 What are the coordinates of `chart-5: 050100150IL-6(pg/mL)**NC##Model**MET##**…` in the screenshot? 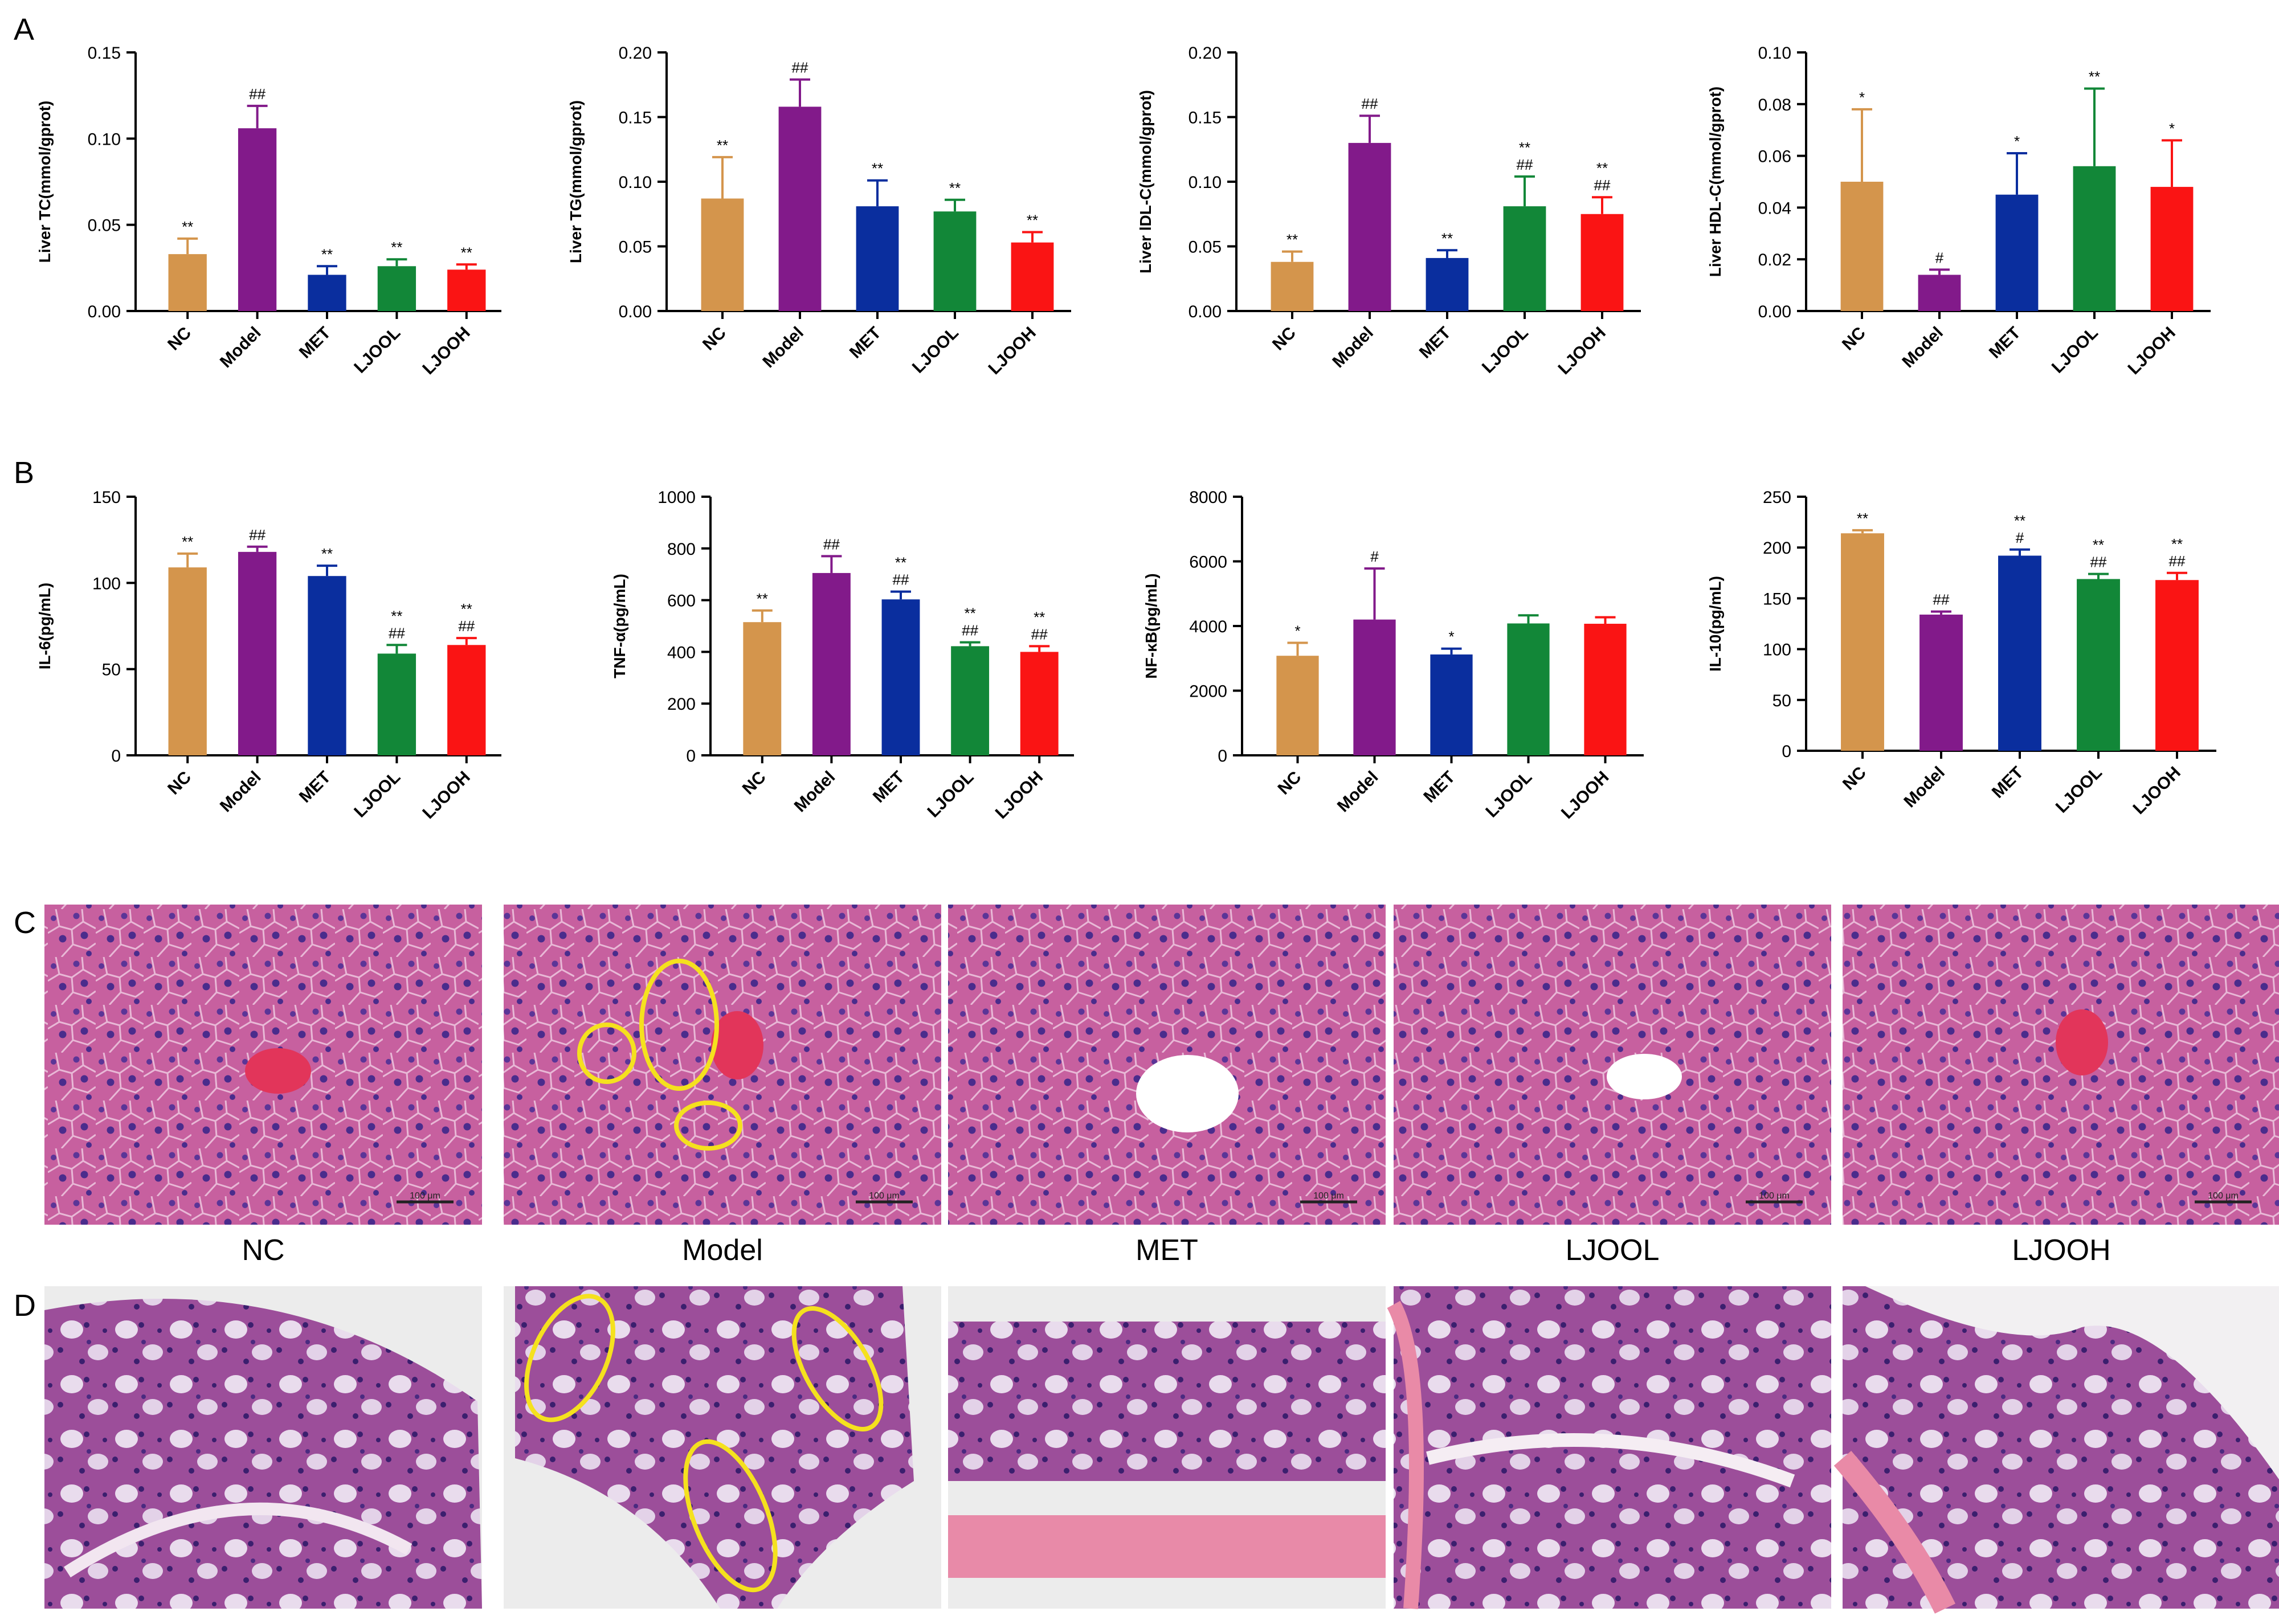 It's located at (268, 655).